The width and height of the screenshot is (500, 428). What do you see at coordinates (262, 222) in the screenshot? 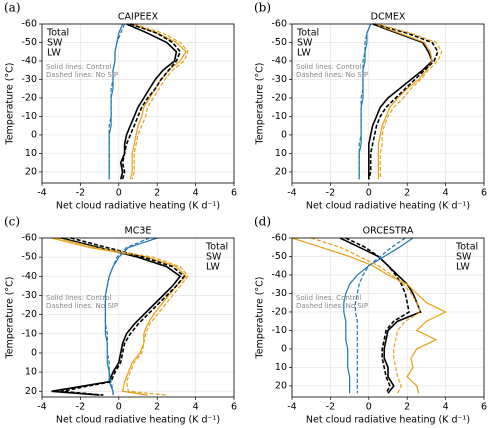
I see `panel-label: (d)` at bounding box center [262, 222].